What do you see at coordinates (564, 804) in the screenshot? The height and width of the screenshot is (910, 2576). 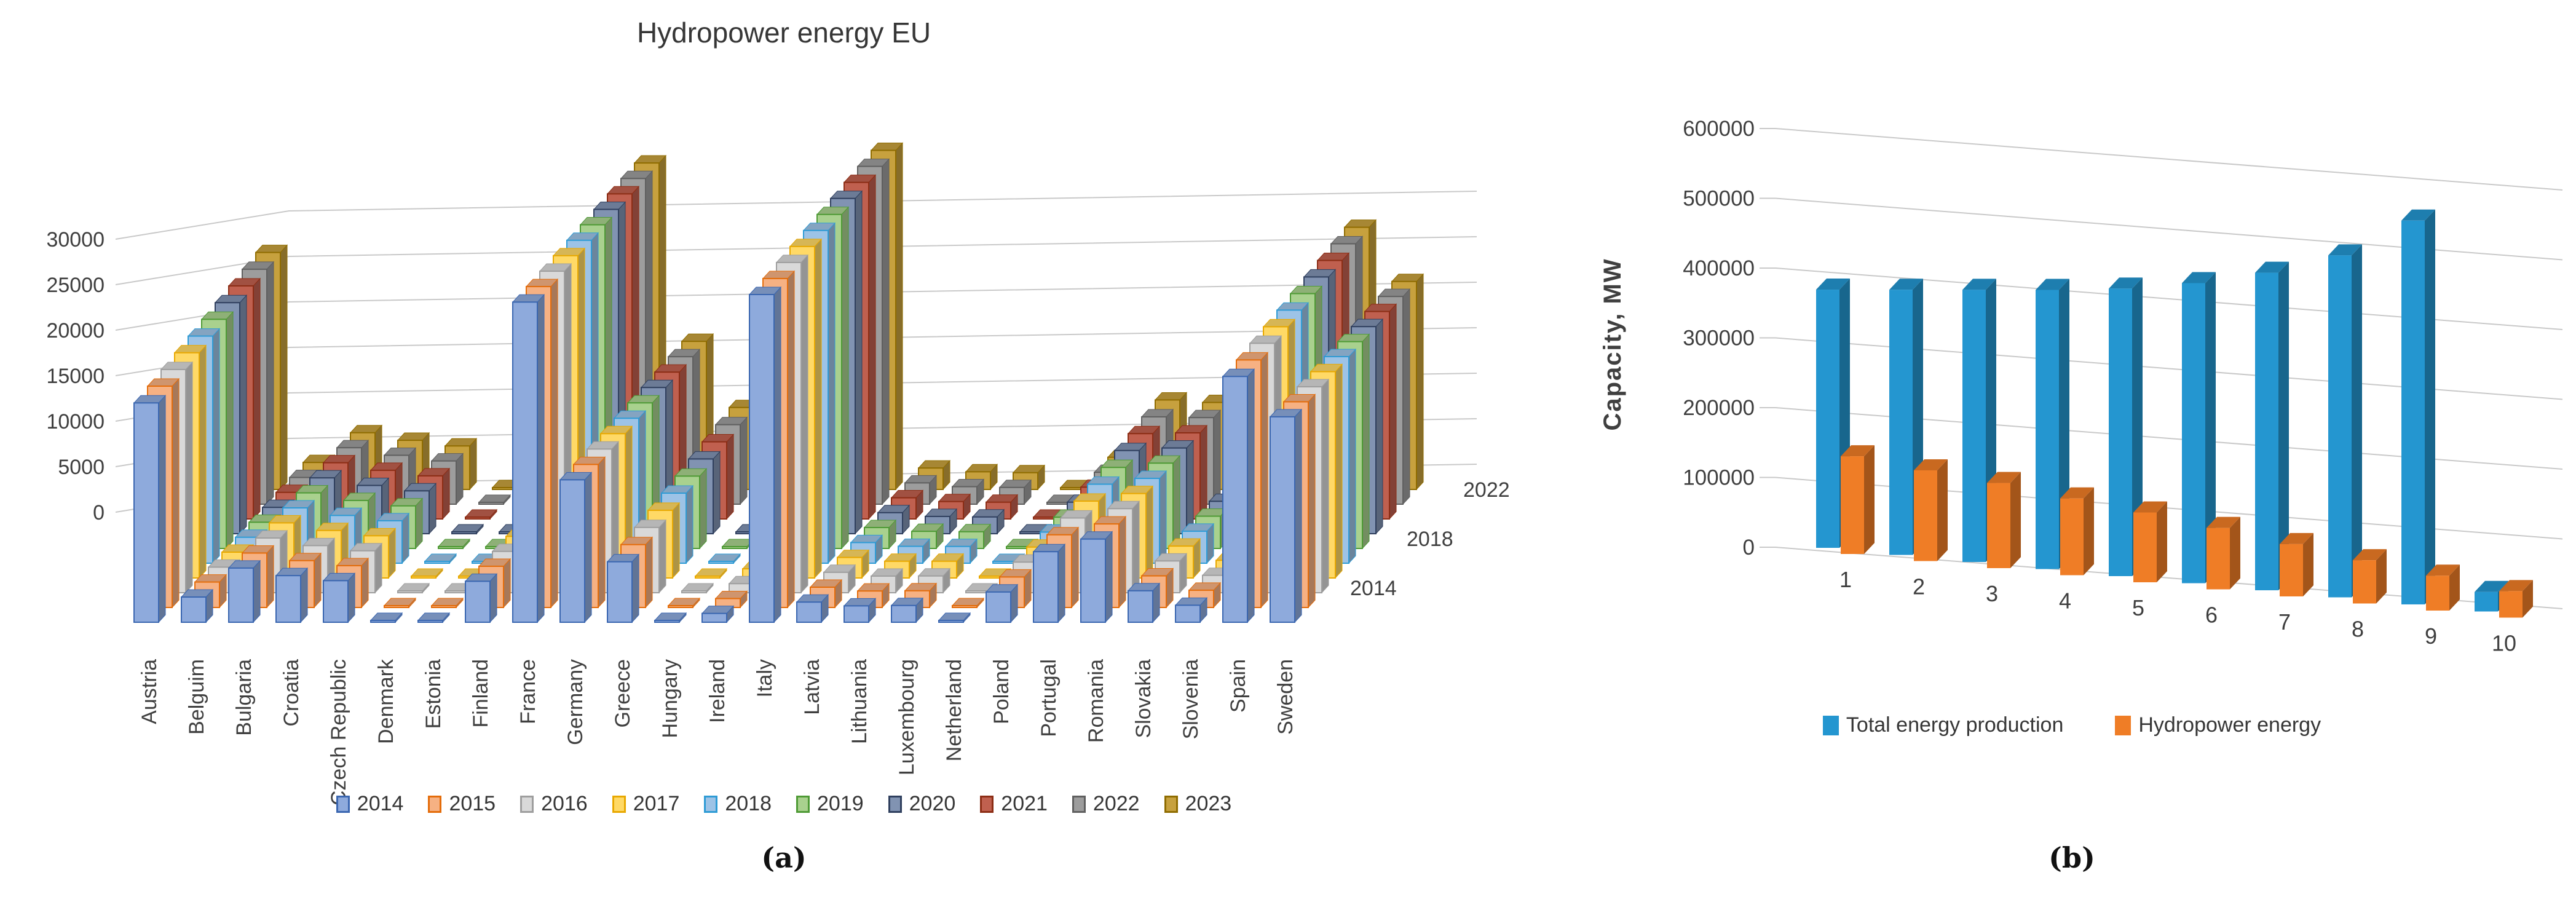 I see `legend-label: 2016` at bounding box center [564, 804].